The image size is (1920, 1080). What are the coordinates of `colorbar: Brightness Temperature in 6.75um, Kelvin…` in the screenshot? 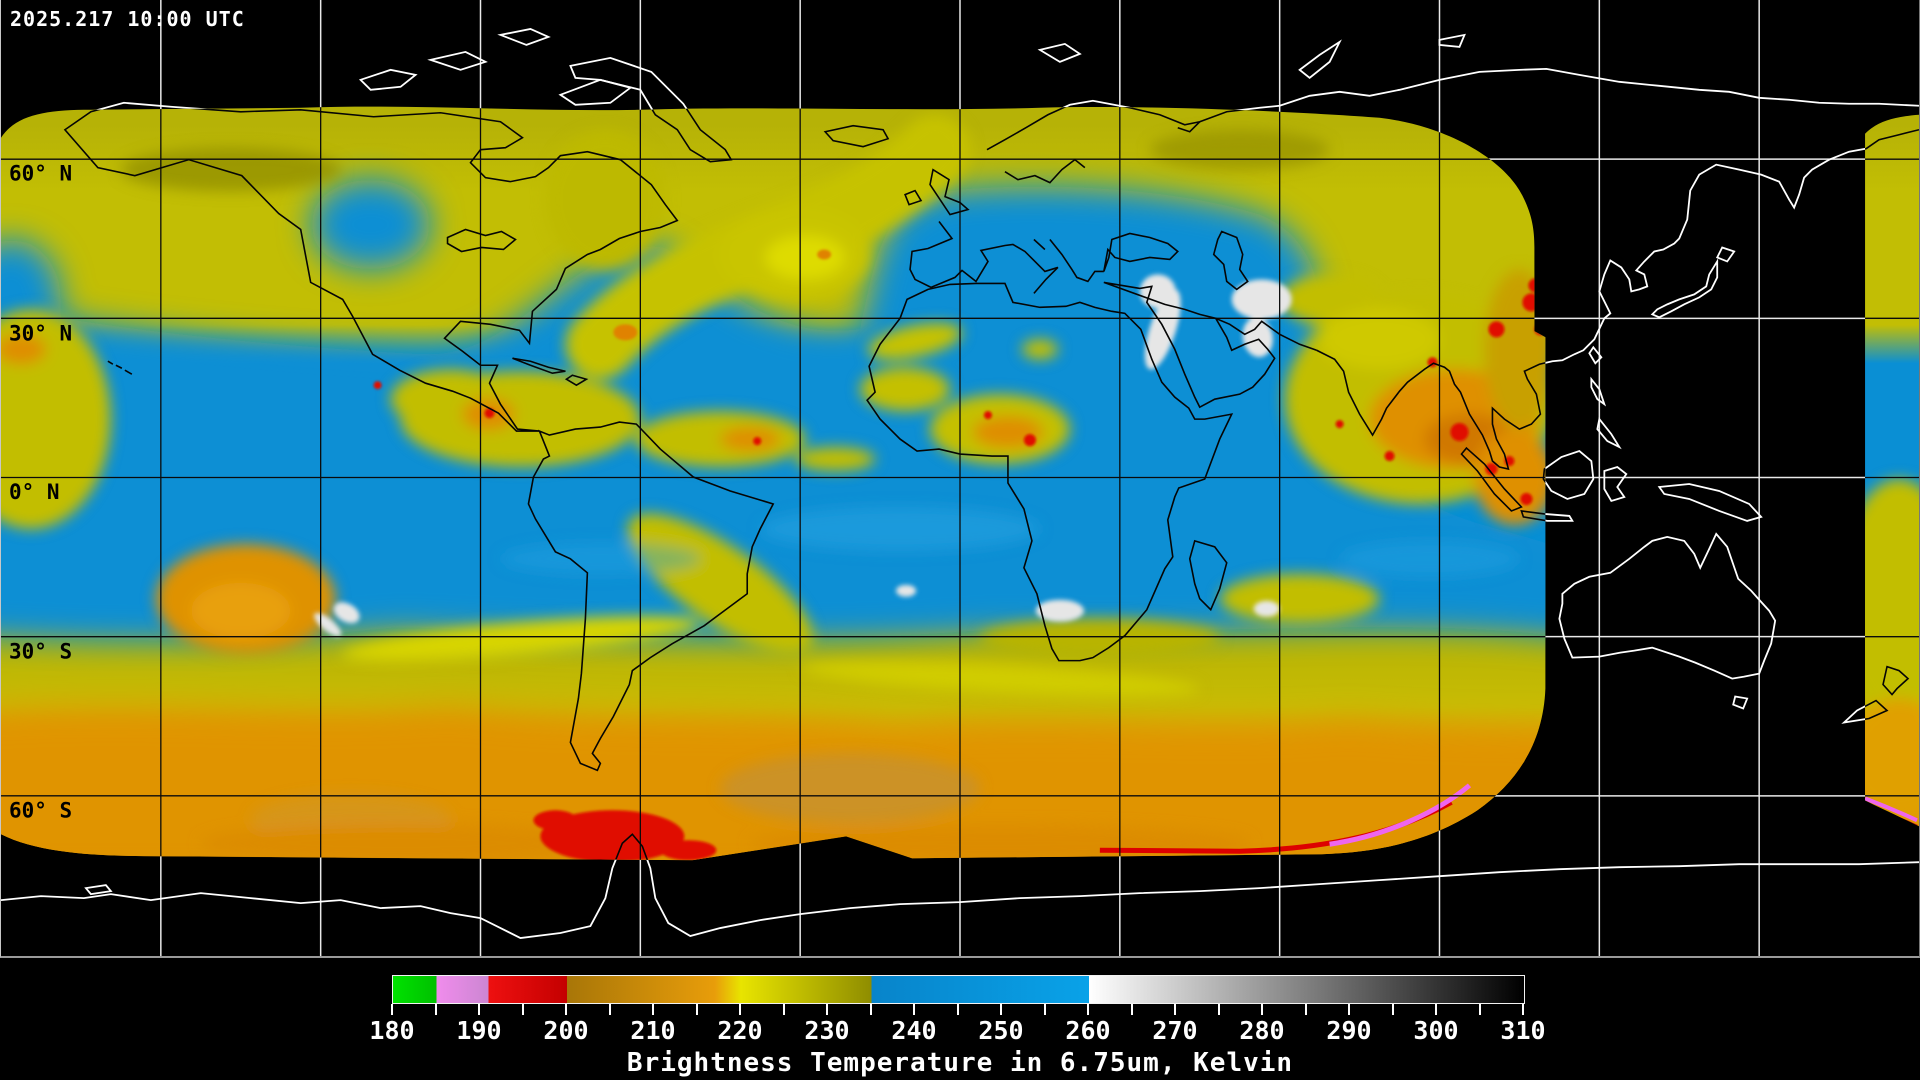 It's located at (960, 1019).